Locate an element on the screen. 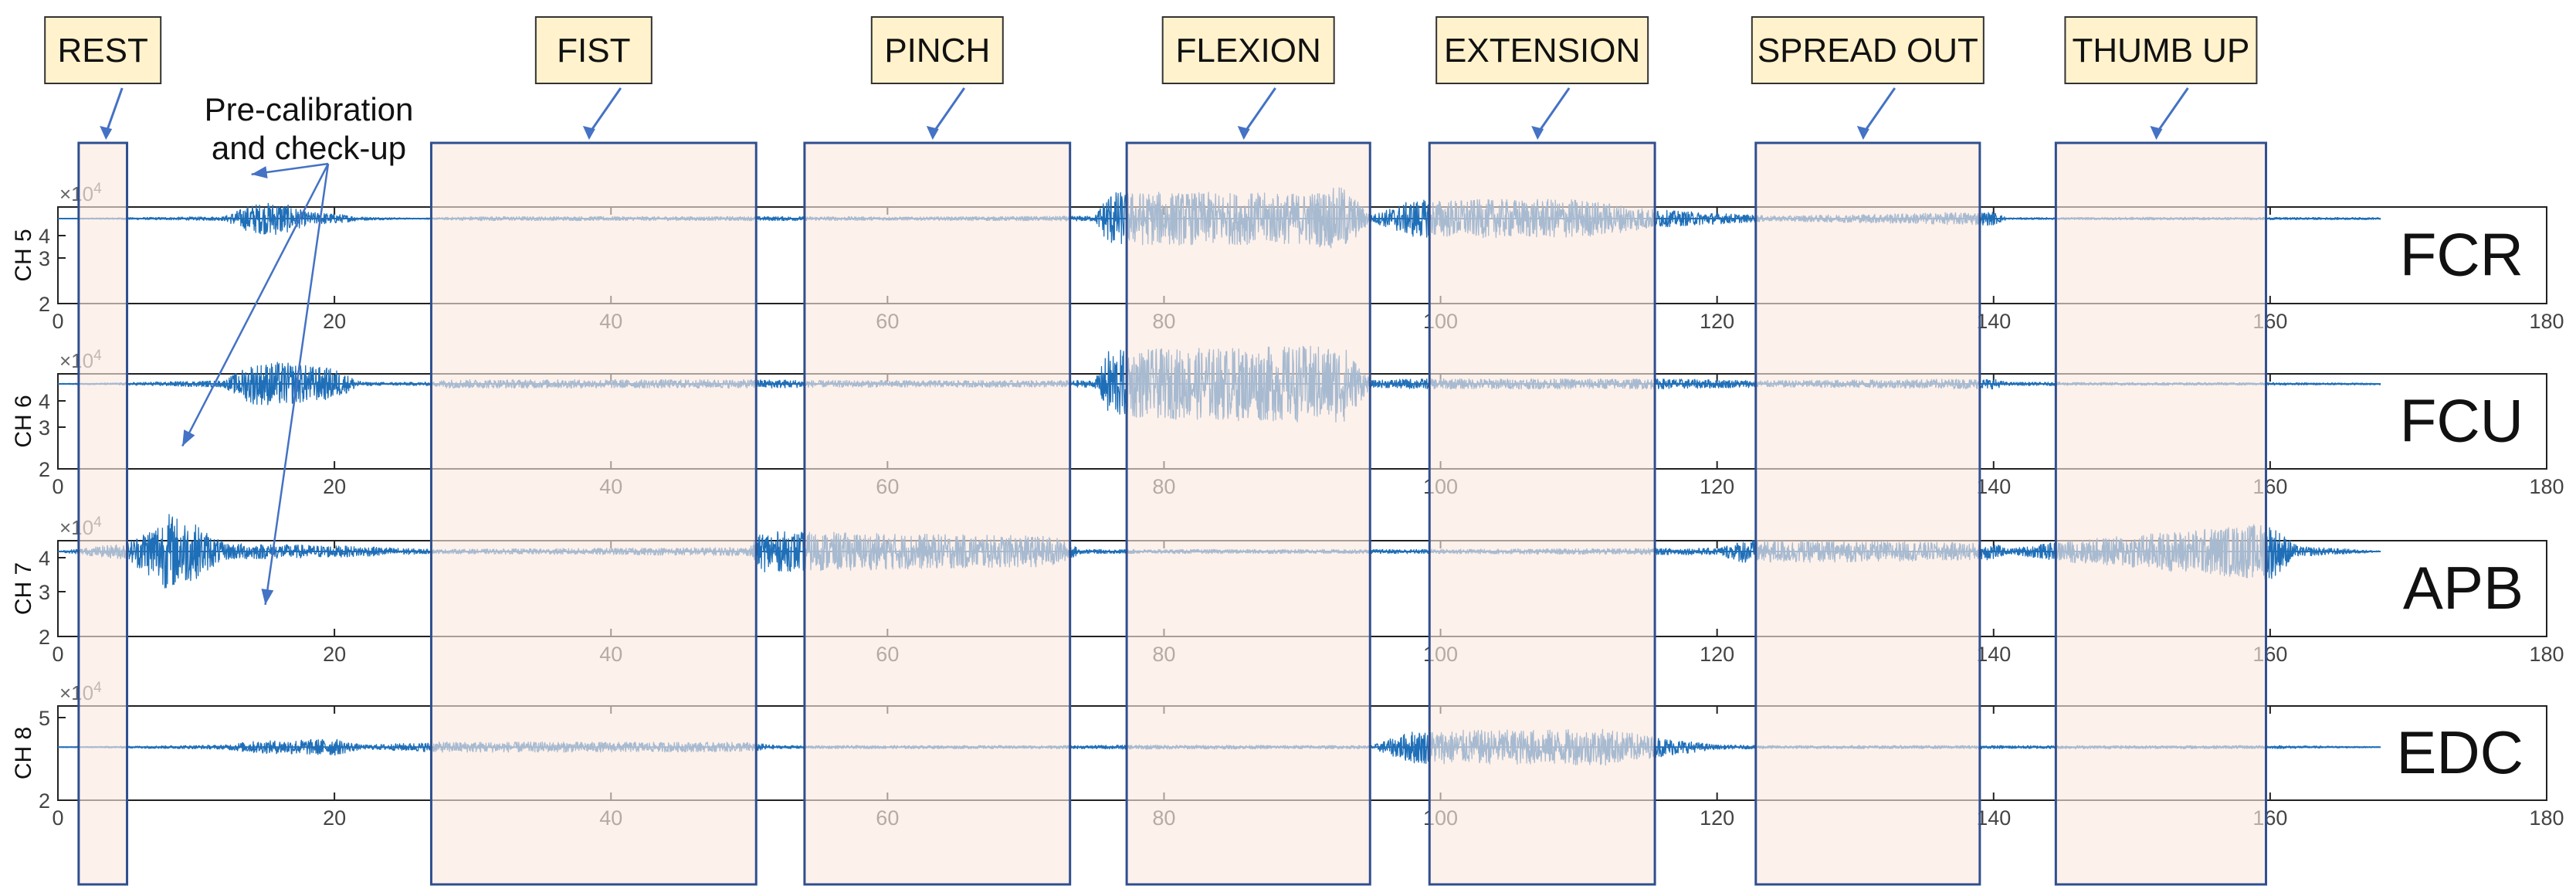 Image resolution: width=2576 pixels, height=896 pixels. region-label: SPREAD OUT is located at coordinates (1867, 51).